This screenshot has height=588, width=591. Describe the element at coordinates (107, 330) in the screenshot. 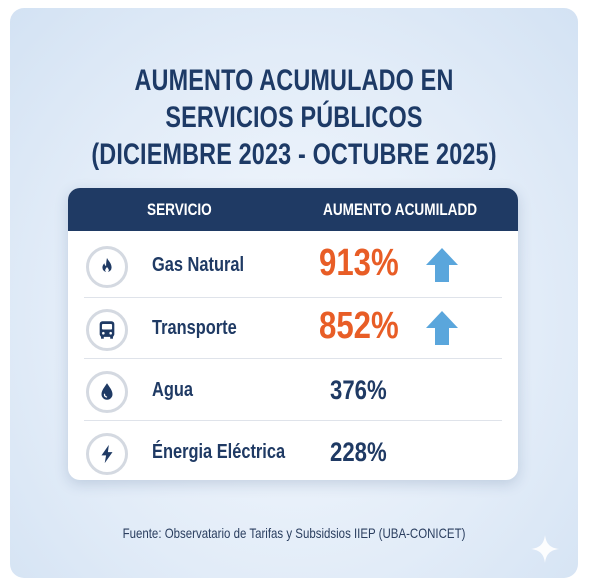

I see `bus-icon` at that location.